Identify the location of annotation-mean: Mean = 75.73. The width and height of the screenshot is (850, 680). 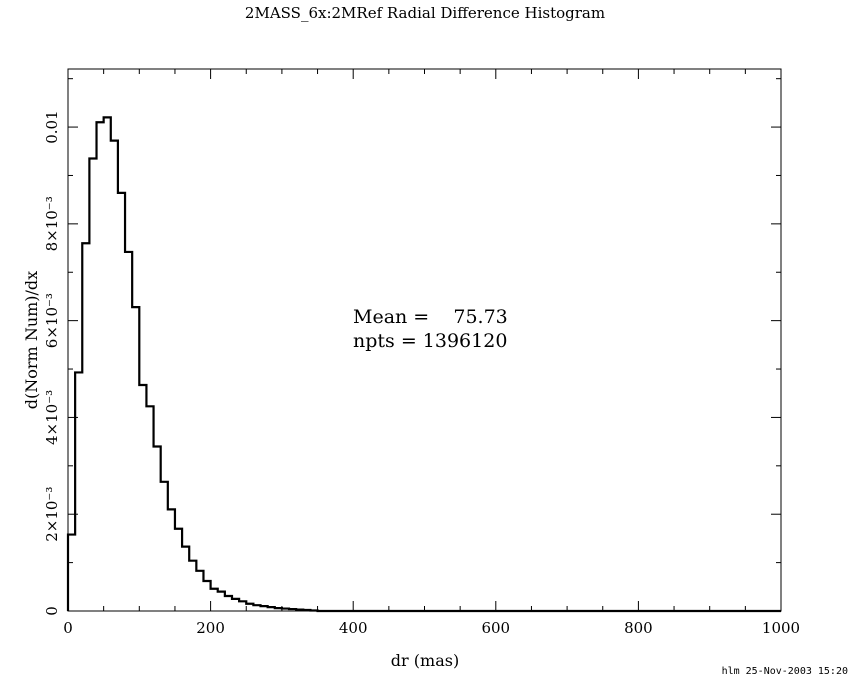
(430, 317).